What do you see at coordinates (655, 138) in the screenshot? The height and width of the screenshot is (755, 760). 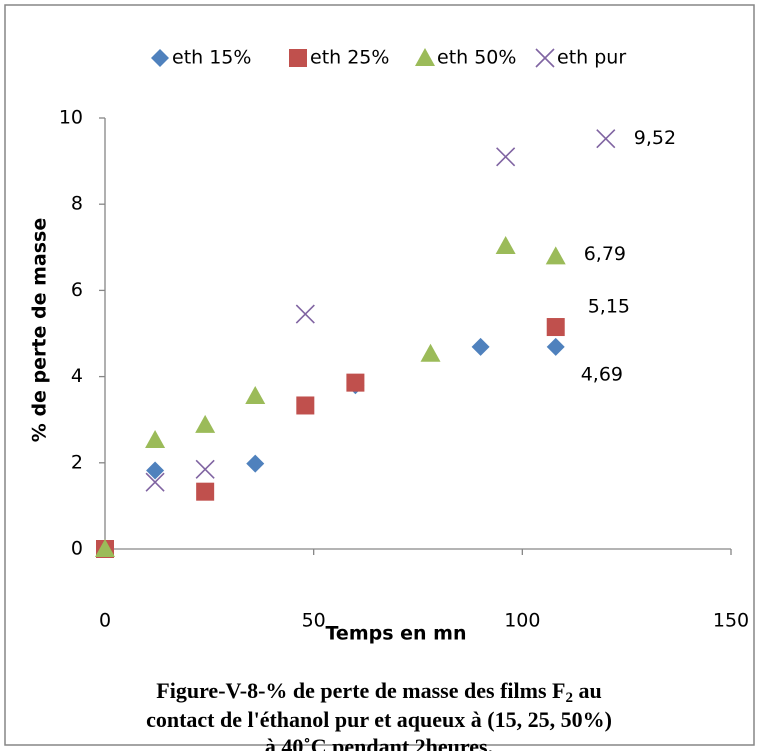 I see `data-label: 9,52` at bounding box center [655, 138].